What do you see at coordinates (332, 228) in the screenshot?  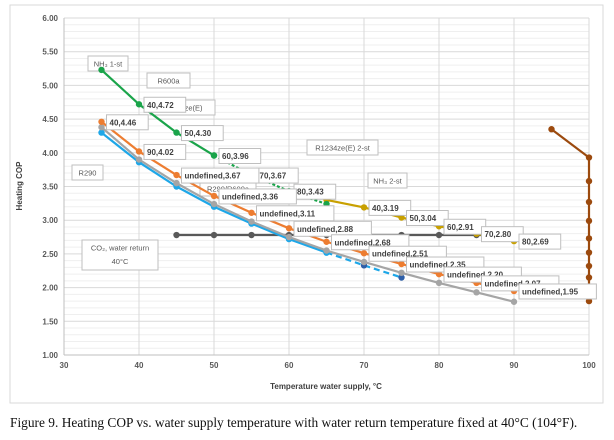 I see `data-label: undefined,2.88` at bounding box center [332, 228].